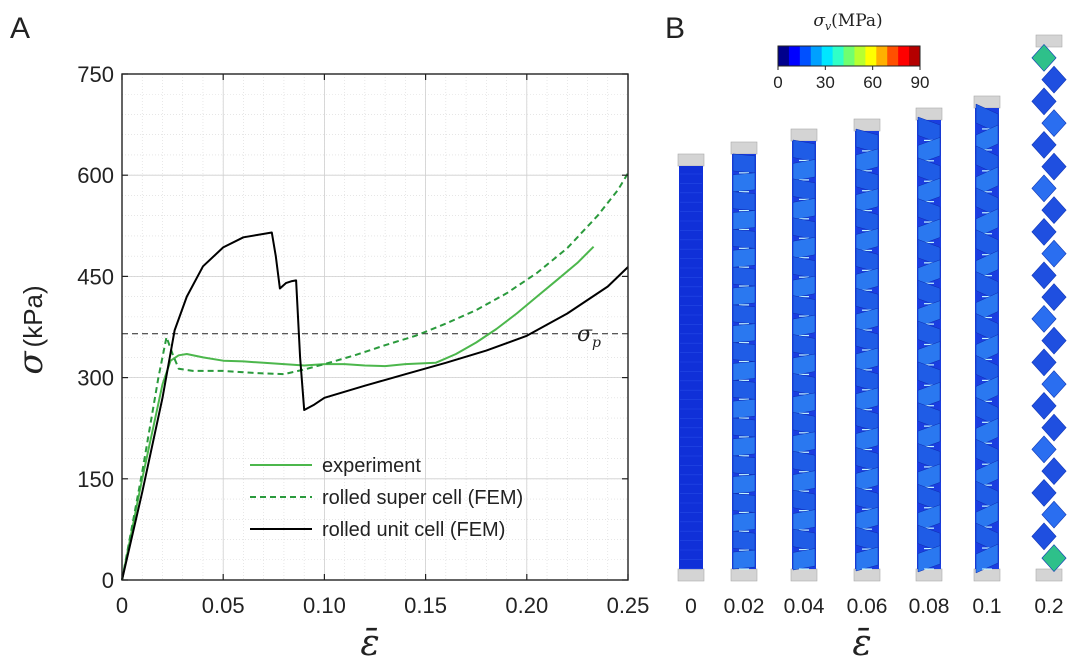 The width and height of the screenshot is (1070, 668). I want to click on colorbar, so click(849, 56).